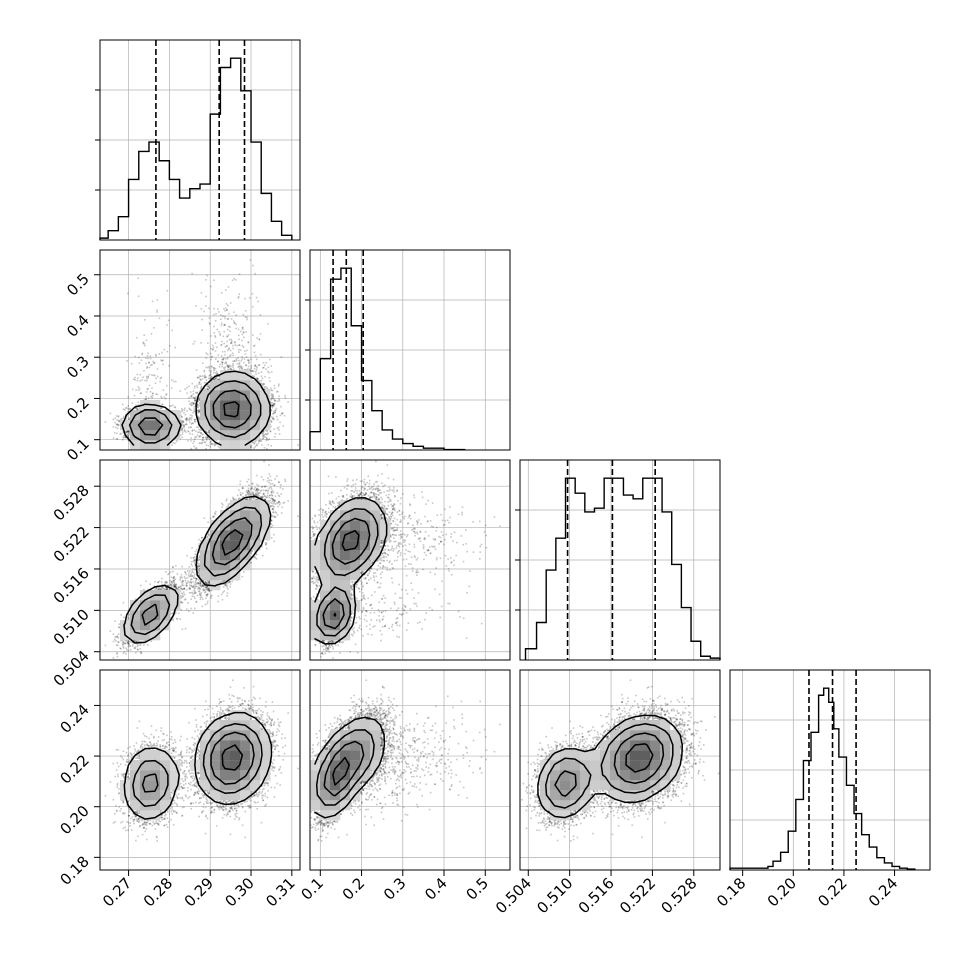 Image resolution: width=970 pixels, height=970 pixels. Describe the element at coordinates (74, 719) in the screenshot. I see `y-tick-label-3-3: 0.24` at that location.